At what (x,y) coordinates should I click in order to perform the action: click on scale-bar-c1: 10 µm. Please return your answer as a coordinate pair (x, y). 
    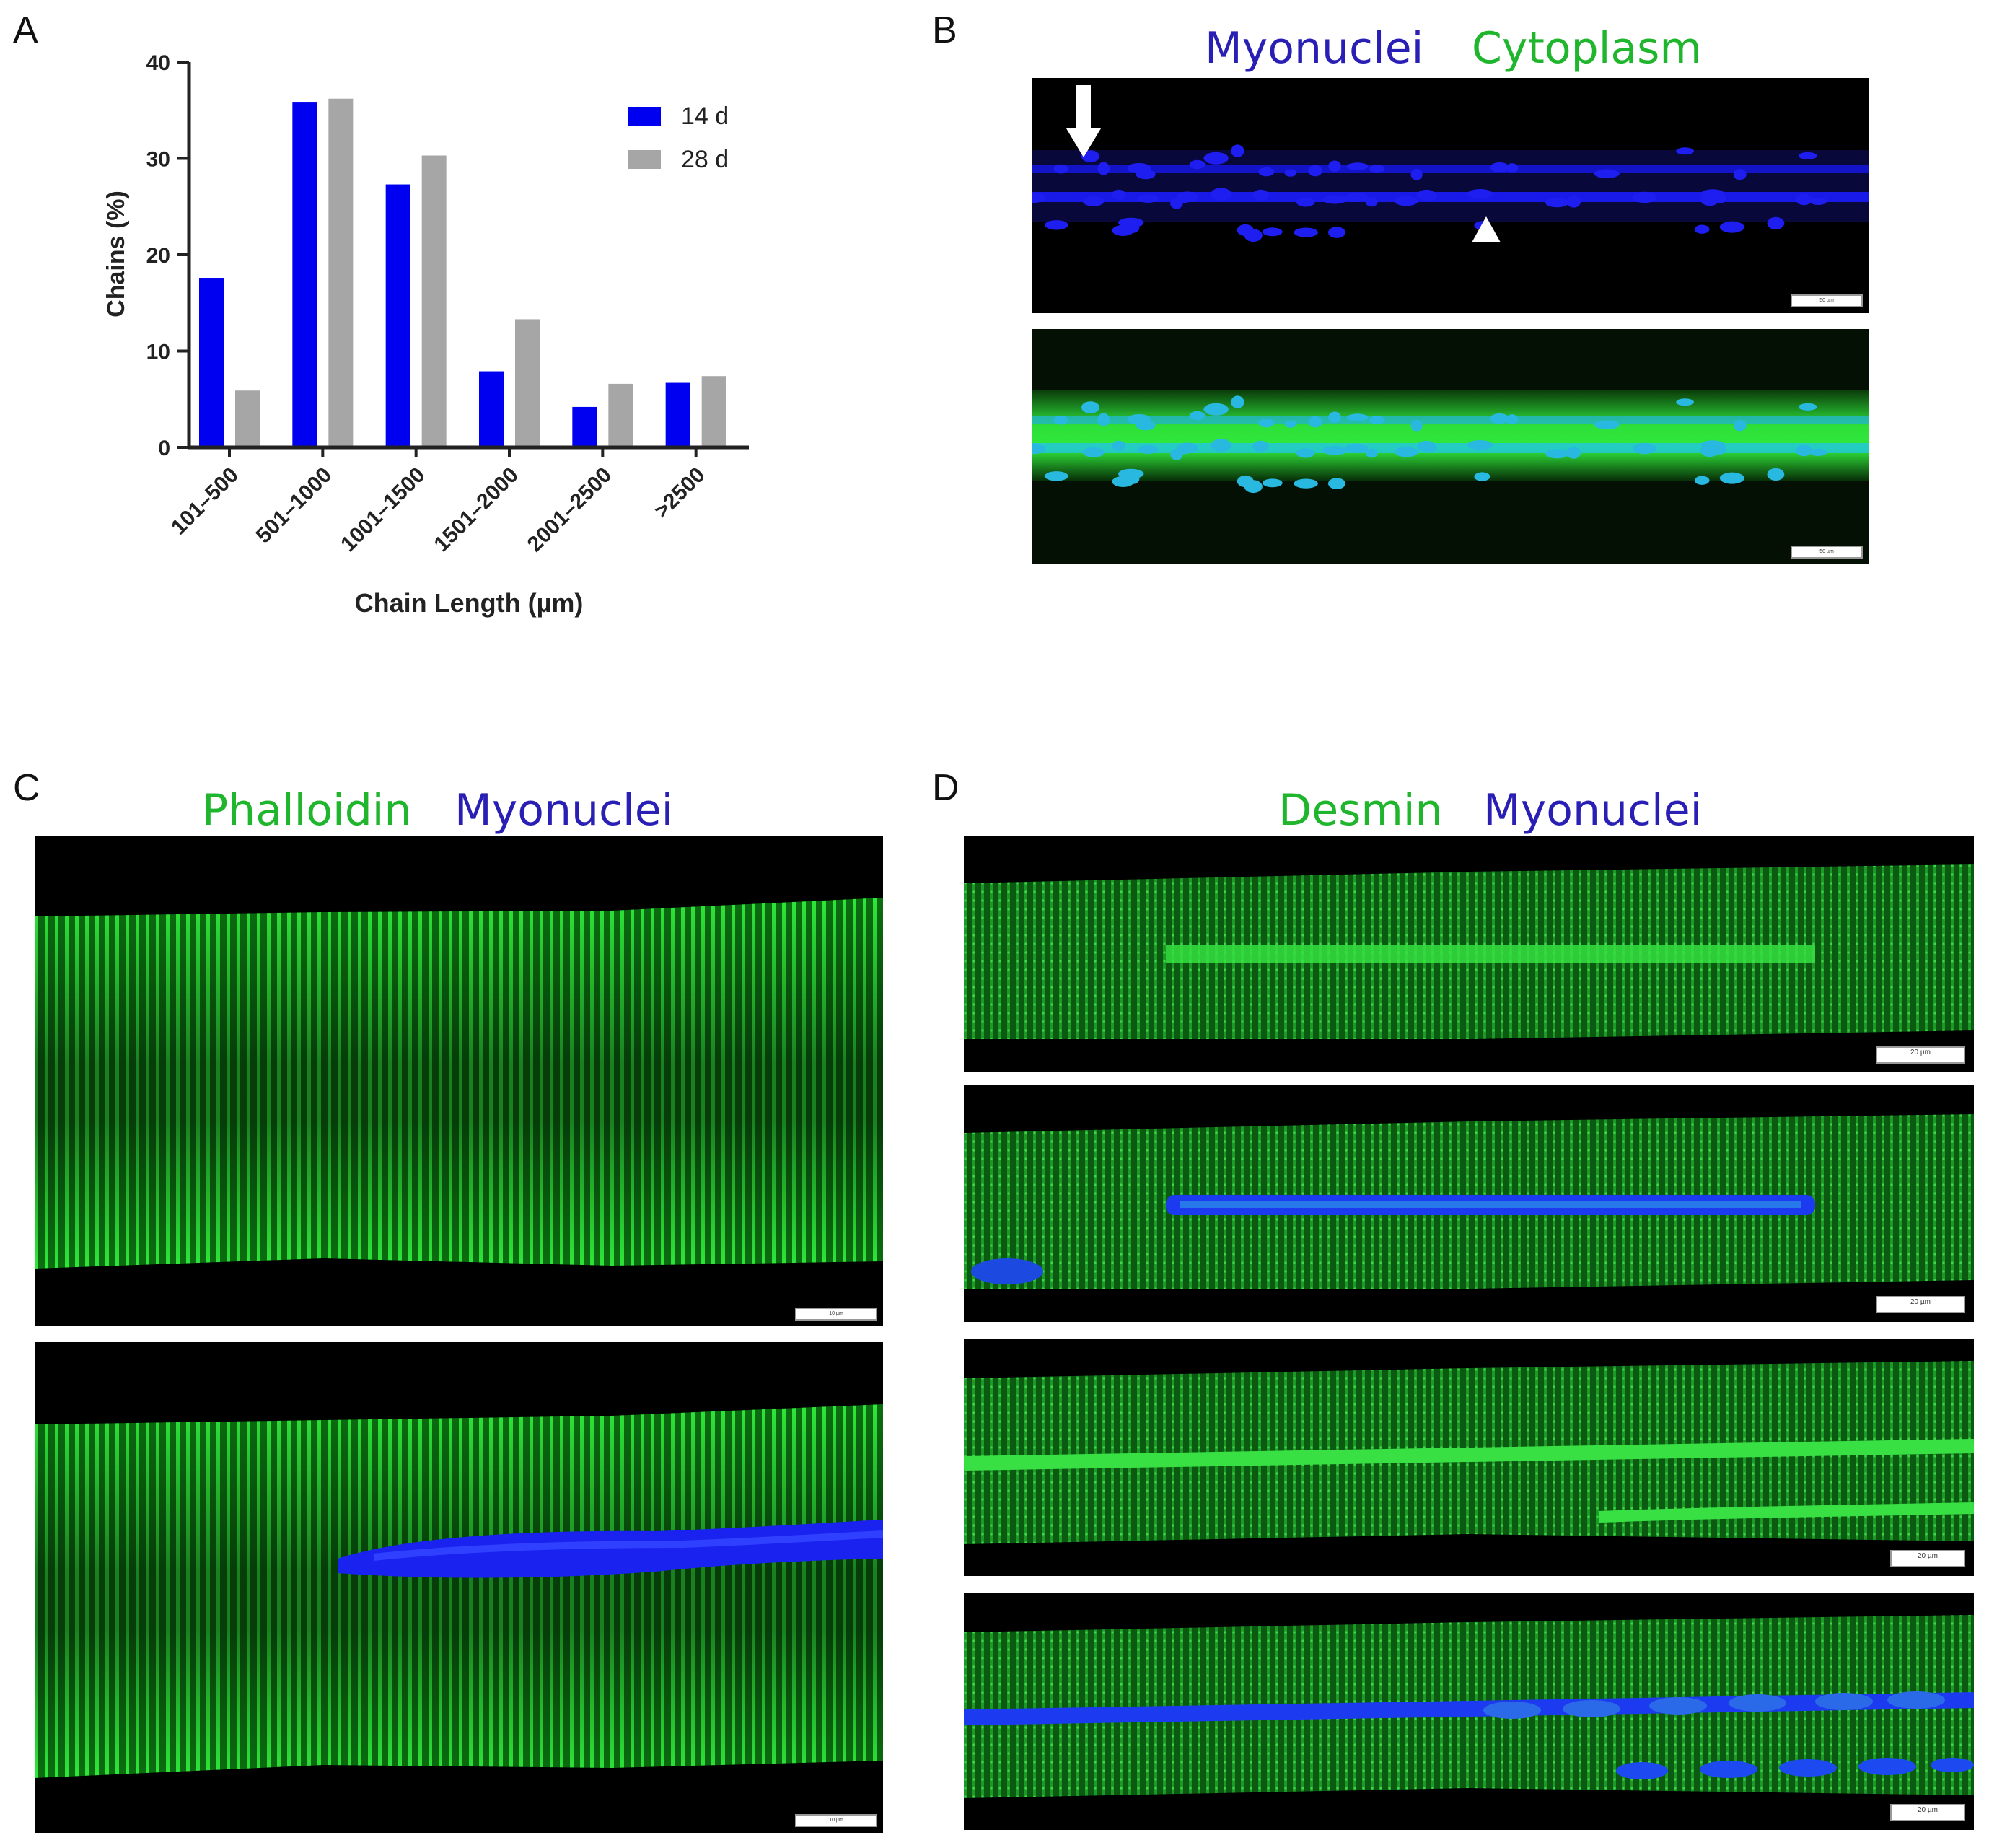
    Looking at the image, I should click on (836, 1314).